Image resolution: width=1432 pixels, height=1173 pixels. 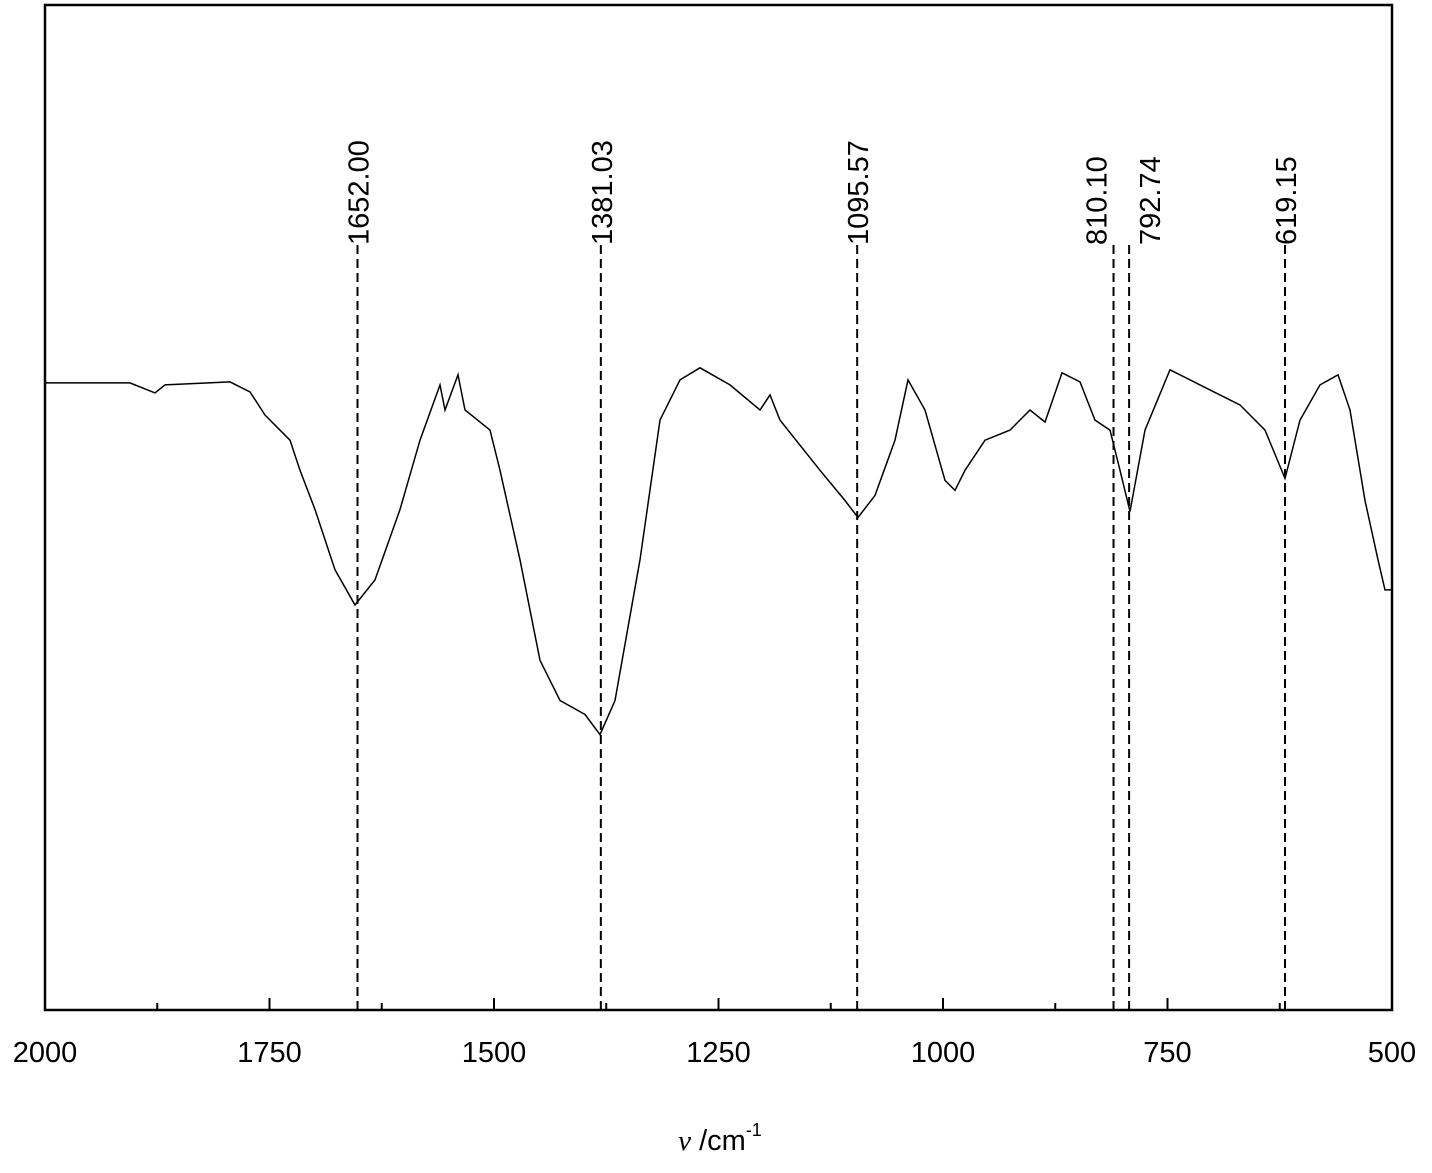 What do you see at coordinates (718, 1141) in the screenshot?
I see `x-label-unit: /cm` at bounding box center [718, 1141].